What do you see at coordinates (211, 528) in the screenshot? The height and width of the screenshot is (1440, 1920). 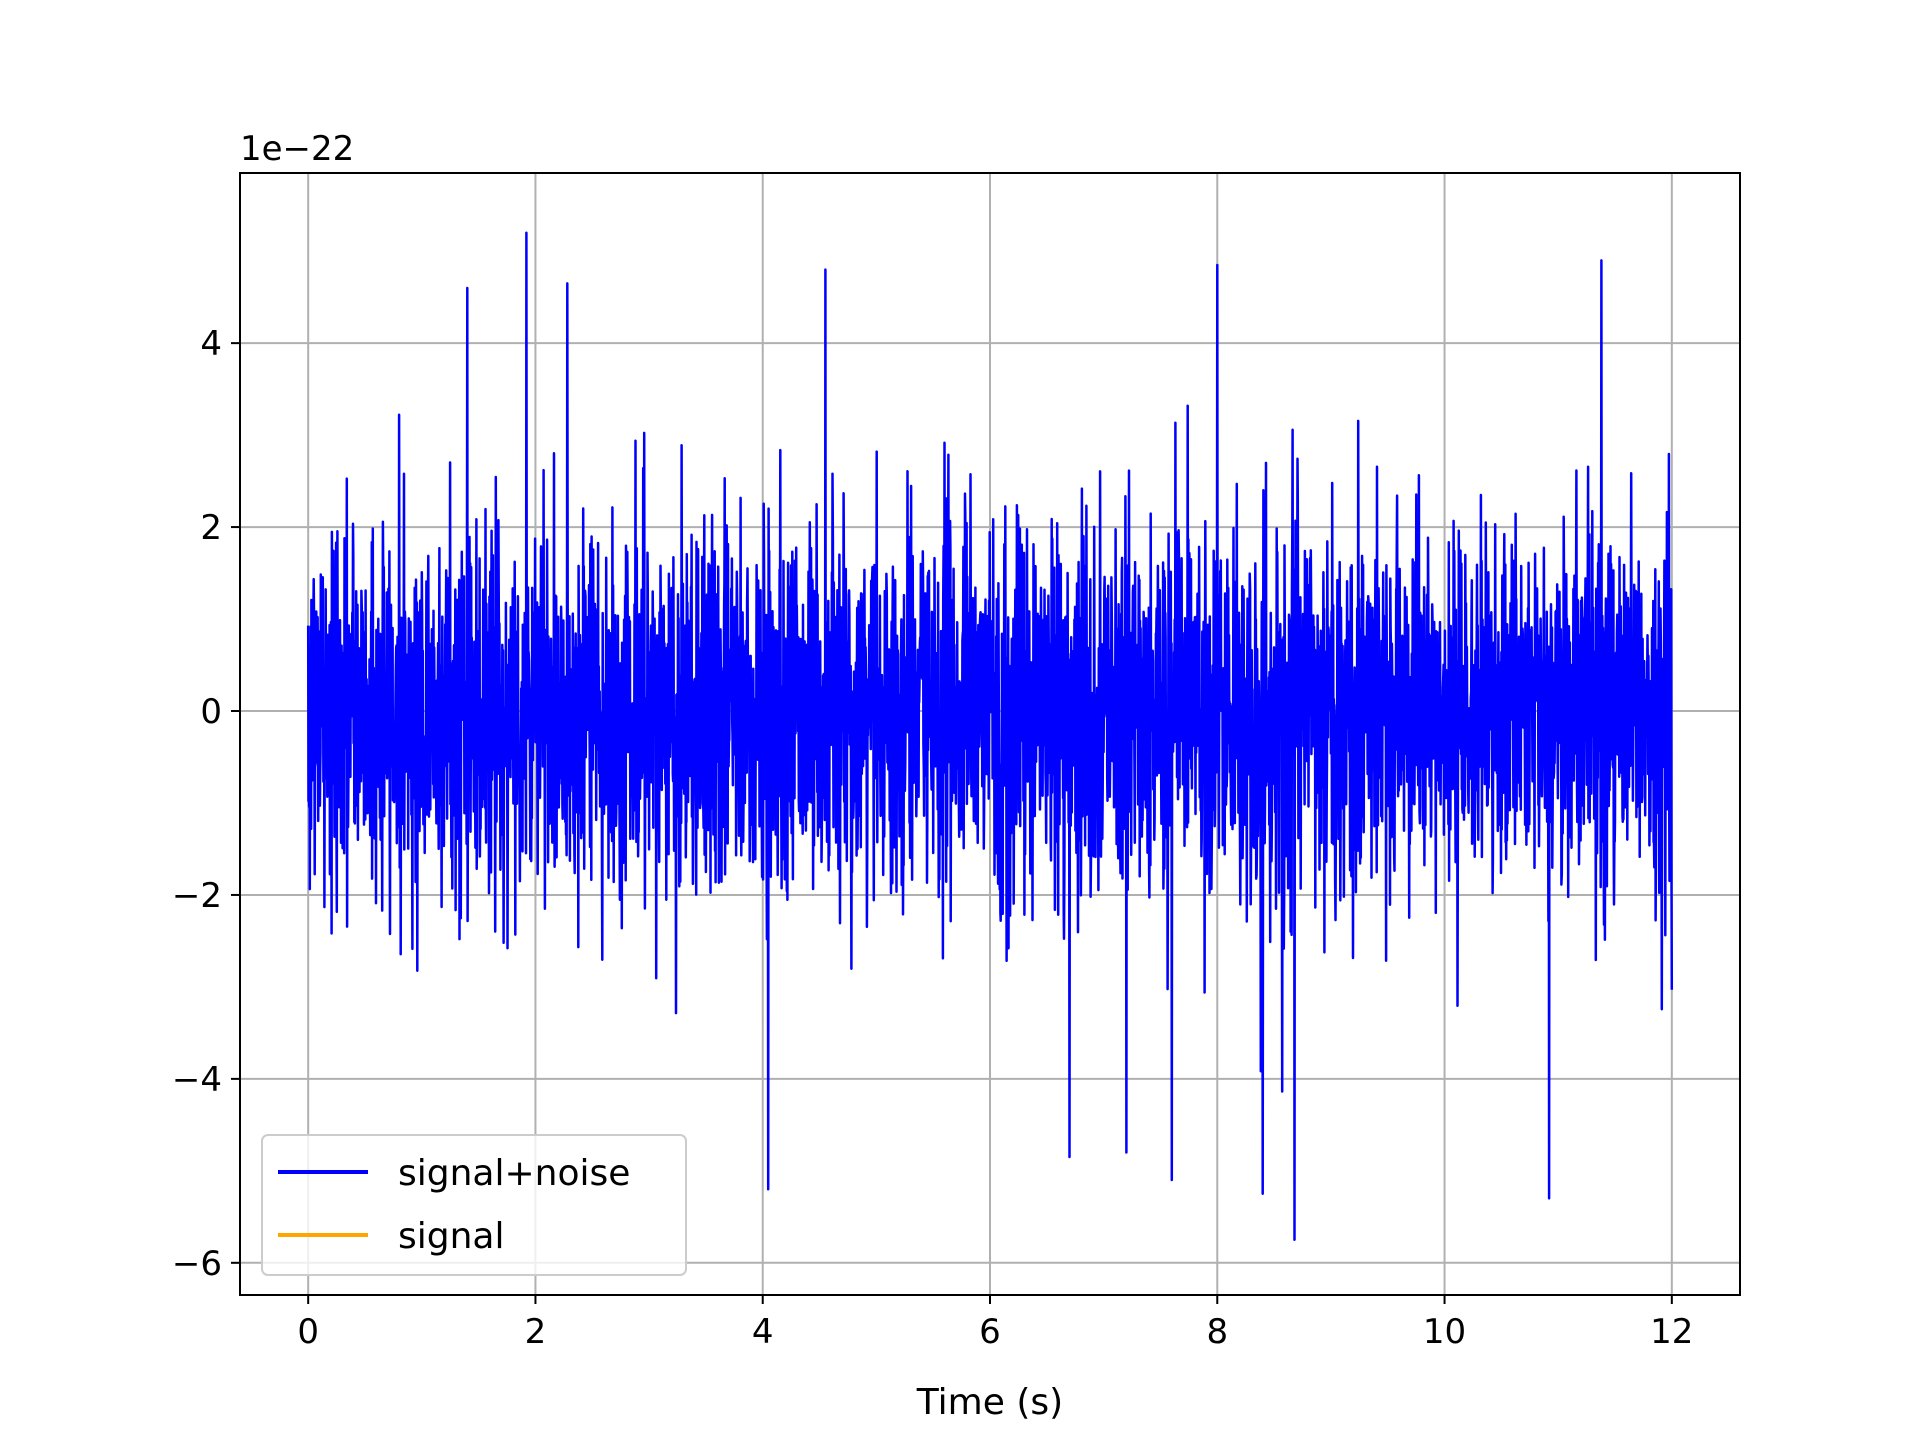 I see `y-tick-label: 2` at bounding box center [211, 528].